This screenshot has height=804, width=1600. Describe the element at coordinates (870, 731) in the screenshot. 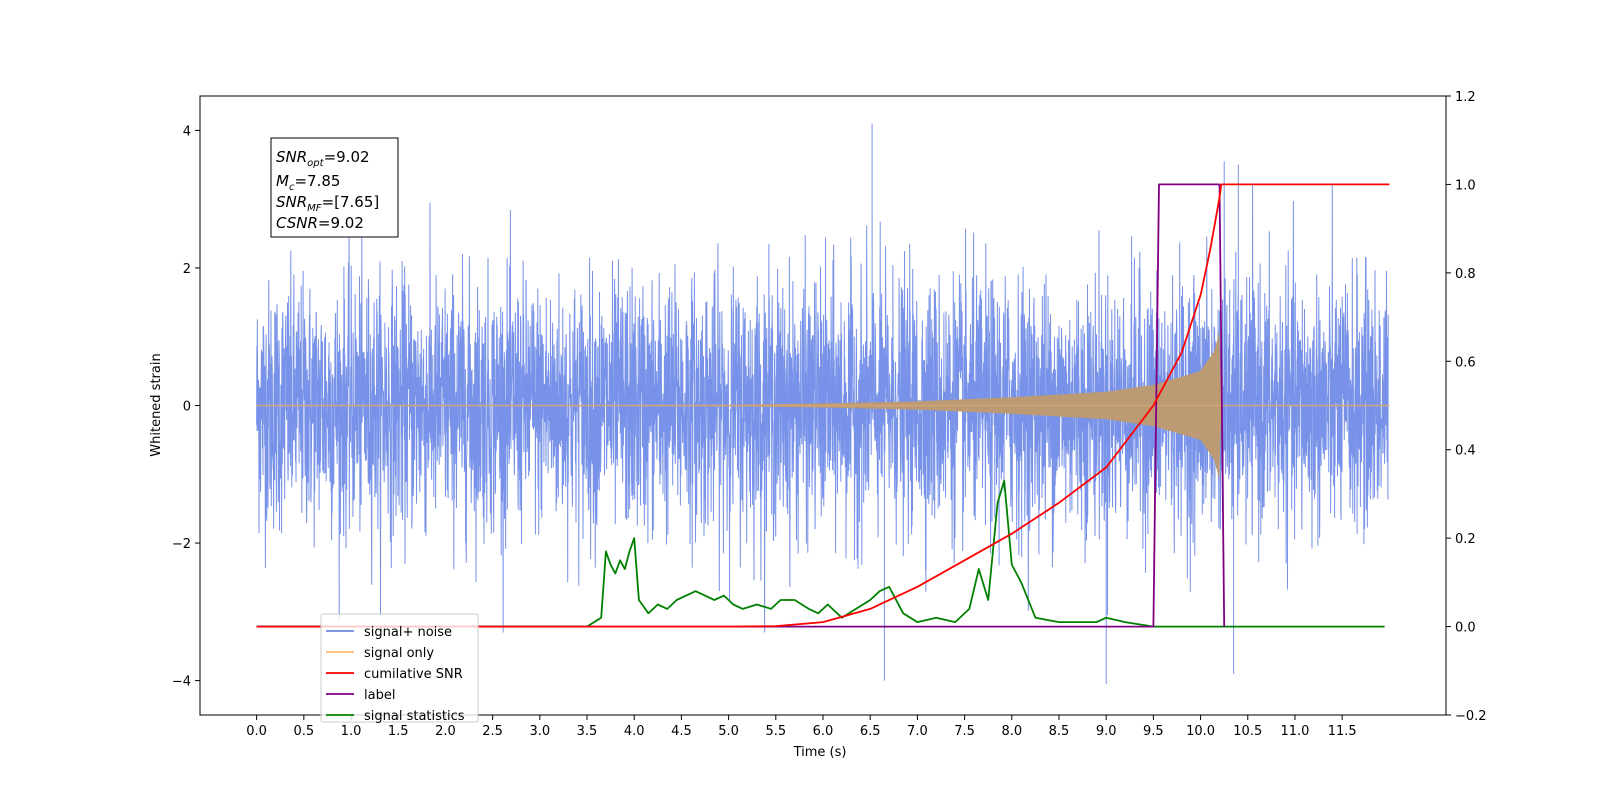

I see `x-tick-label: 6.5` at that location.